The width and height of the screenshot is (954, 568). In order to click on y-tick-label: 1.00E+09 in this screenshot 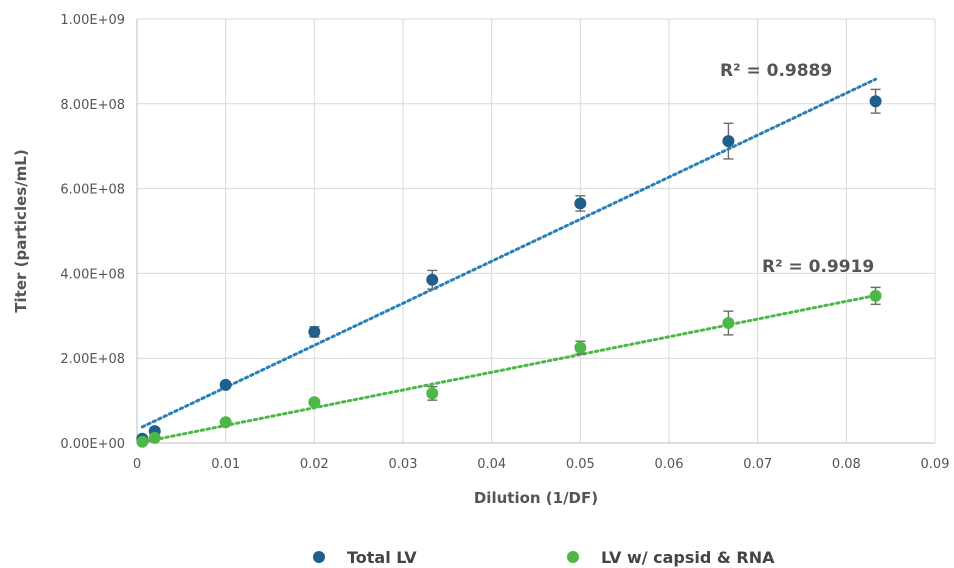, I will do `click(92, 20)`.